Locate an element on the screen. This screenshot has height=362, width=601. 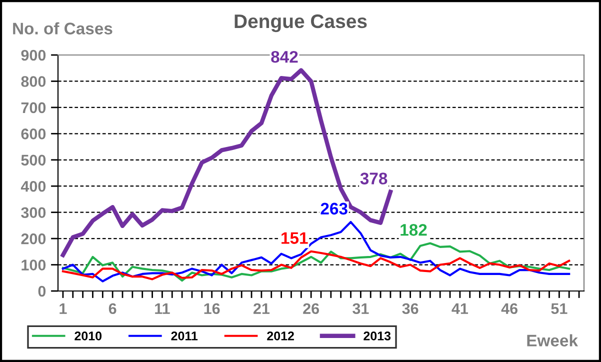
y-tick-label: 600 is located at coordinates (33, 134).